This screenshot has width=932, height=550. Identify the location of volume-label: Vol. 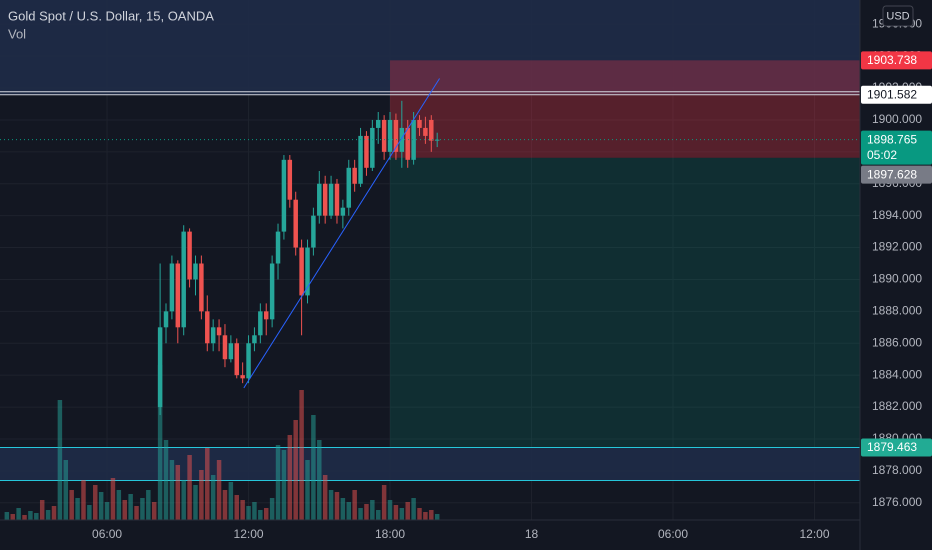
(17, 33).